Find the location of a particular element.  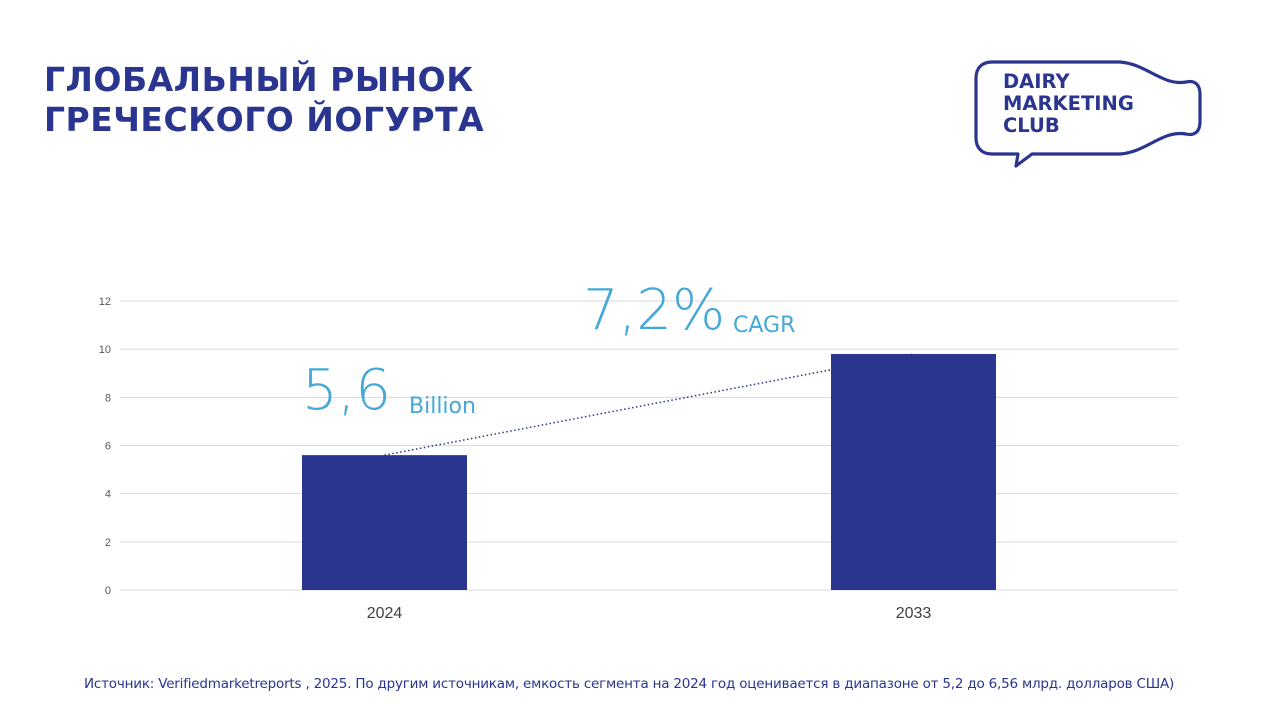

slide-title-line-1: ГЛОБАЛЬНЫЙ РЫНОК is located at coordinates (259, 79).